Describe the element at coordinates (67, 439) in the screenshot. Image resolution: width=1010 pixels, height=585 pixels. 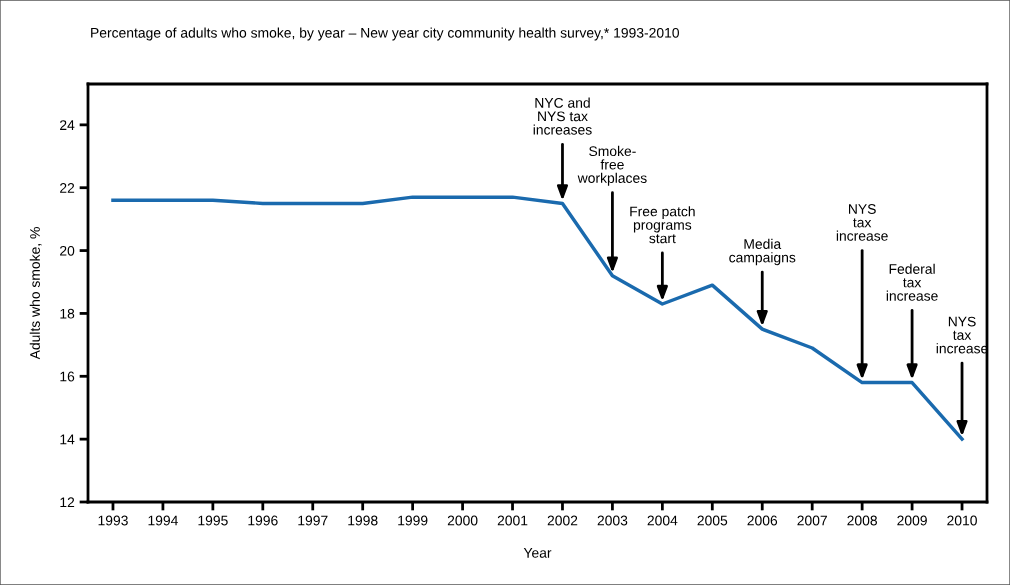
I see `y-tick-label: 14` at that location.